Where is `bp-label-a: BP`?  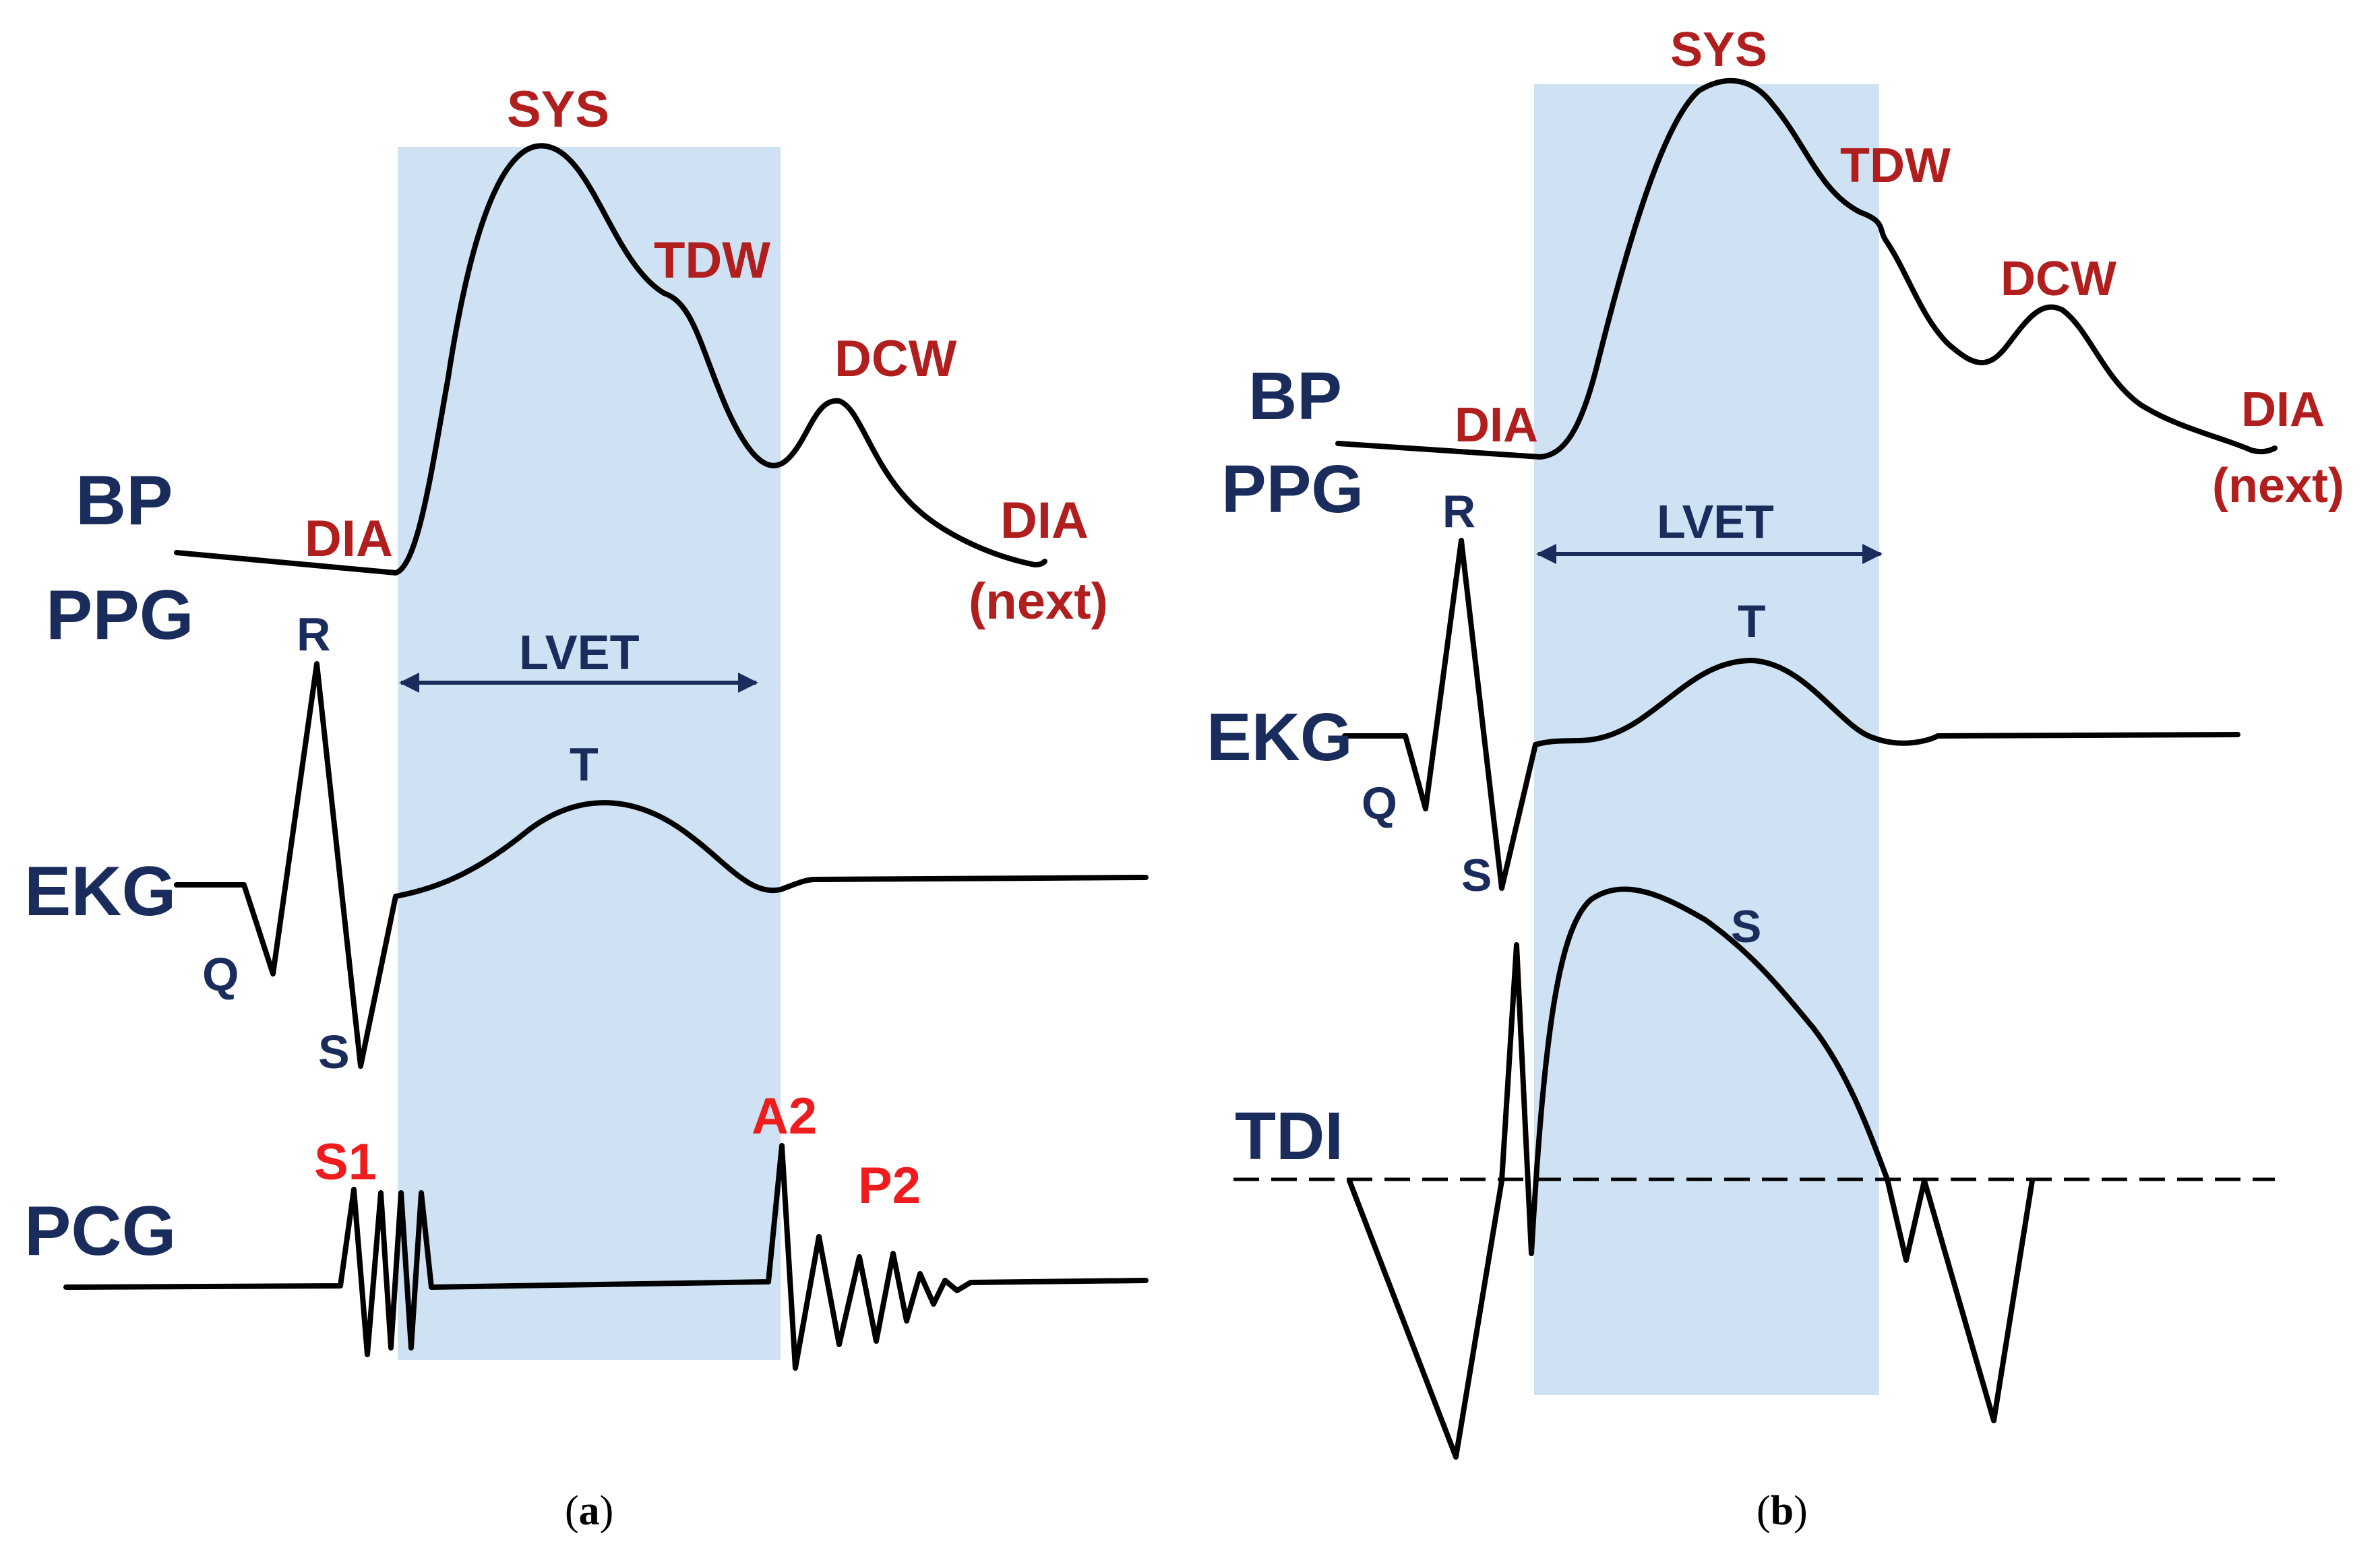
bp-label-a: BP is located at coordinates (124, 501).